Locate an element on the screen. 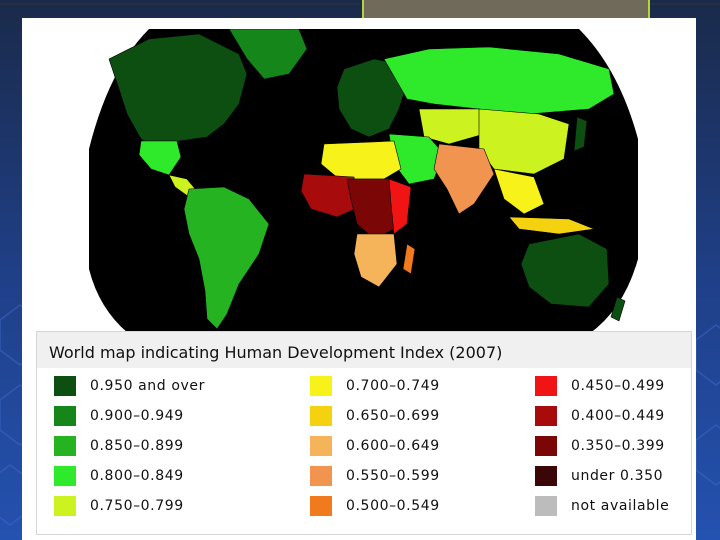 The image size is (720, 540). map-corner-top-left is located at coordinates (119, 89).